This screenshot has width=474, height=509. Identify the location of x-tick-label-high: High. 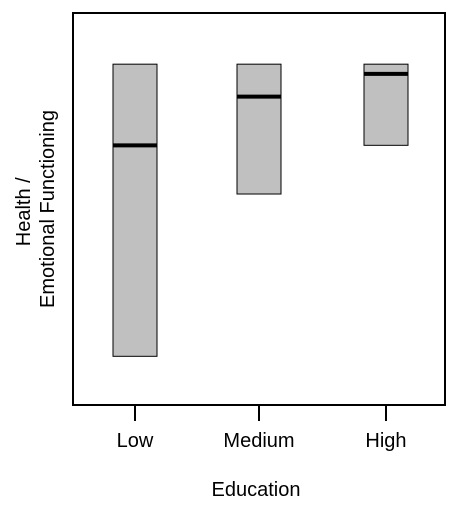
(385, 441).